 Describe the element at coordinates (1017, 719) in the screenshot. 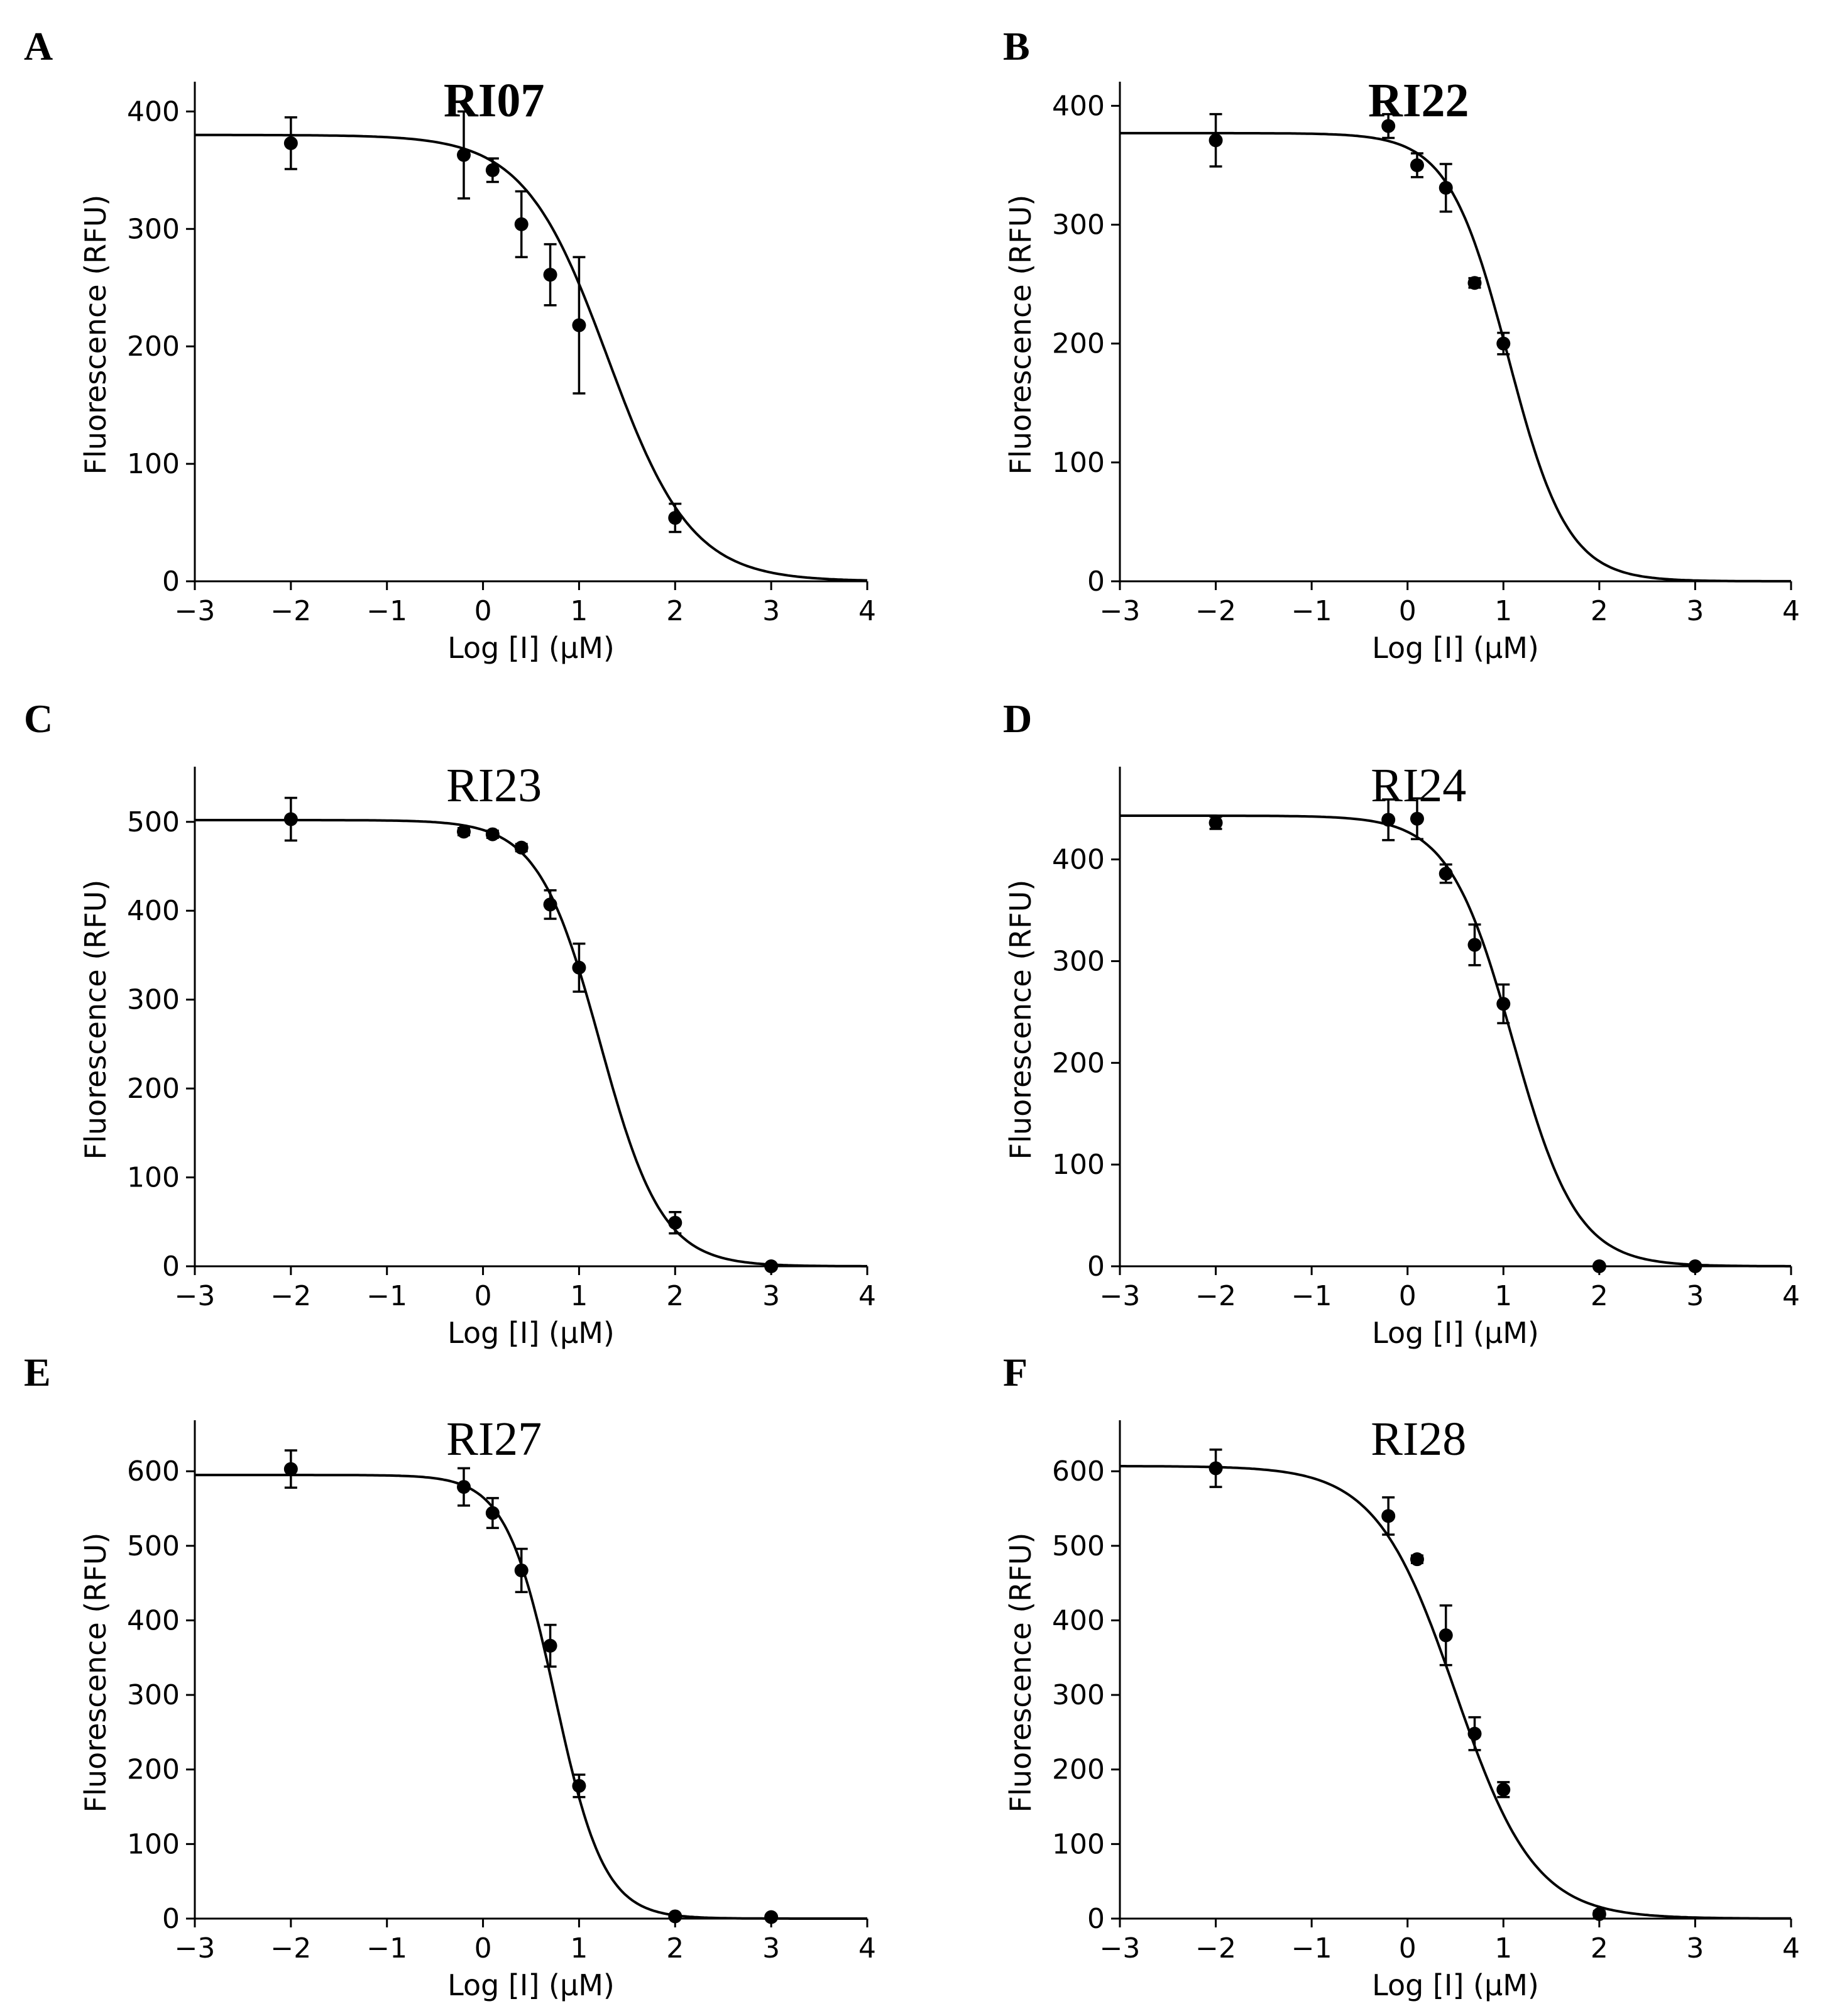

I see `panel-letter: D` at that location.